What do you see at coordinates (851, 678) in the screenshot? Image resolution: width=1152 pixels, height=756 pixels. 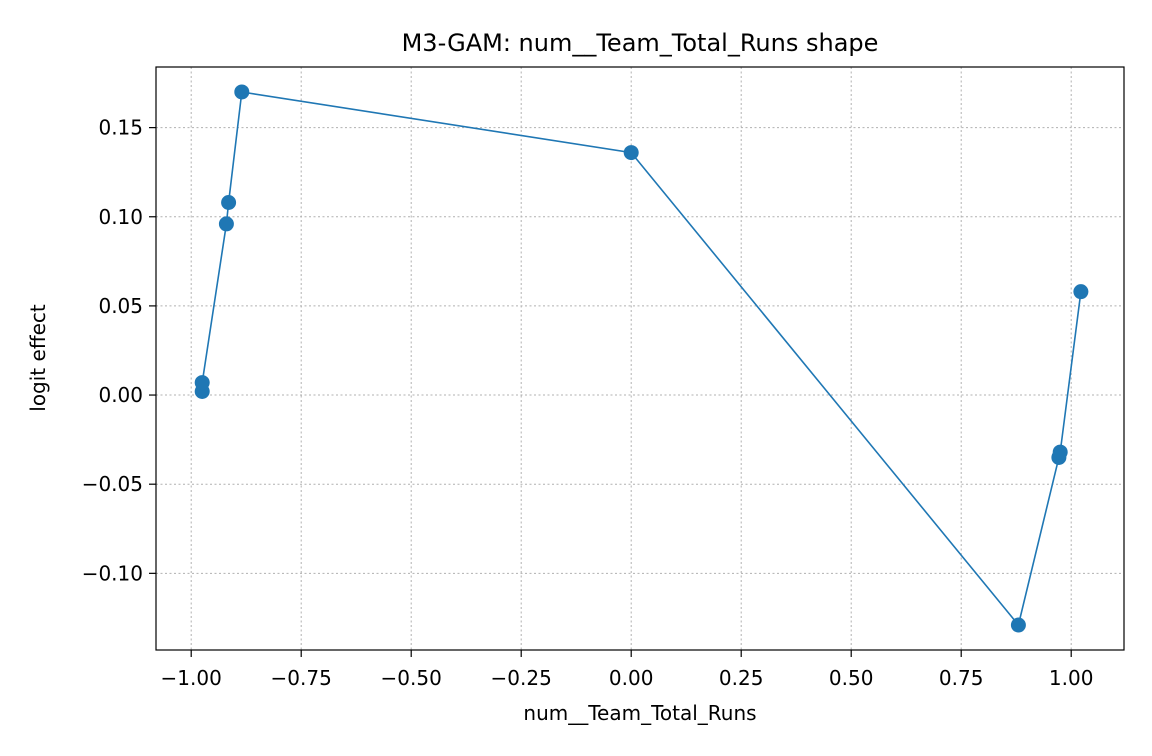 I see `x-tick-label: 0.50` at bounding box center [851, 678].